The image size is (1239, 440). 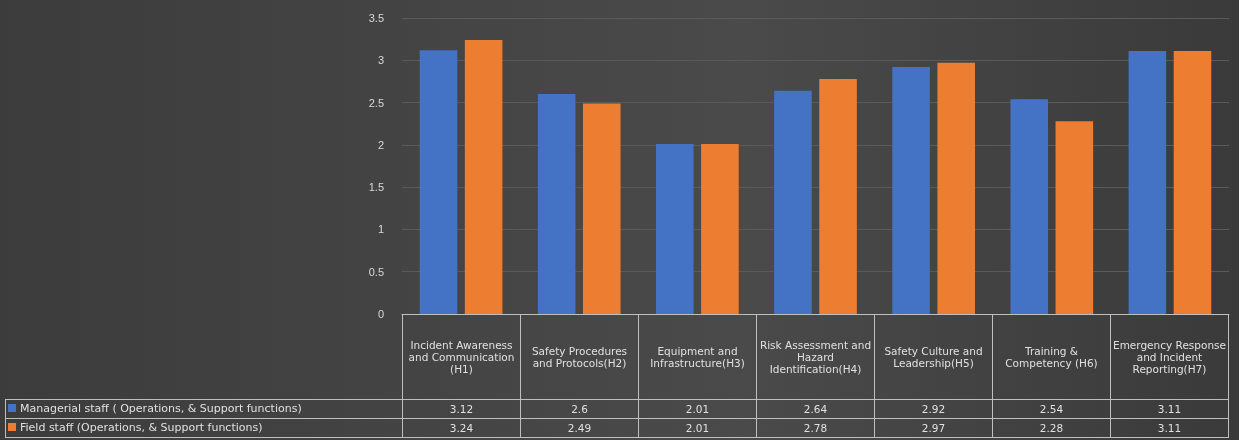 What do you see at coordinates (376, 18) in the screenshot?
I see `y-tick-label: 3.5` at bounding box center [376, 18].